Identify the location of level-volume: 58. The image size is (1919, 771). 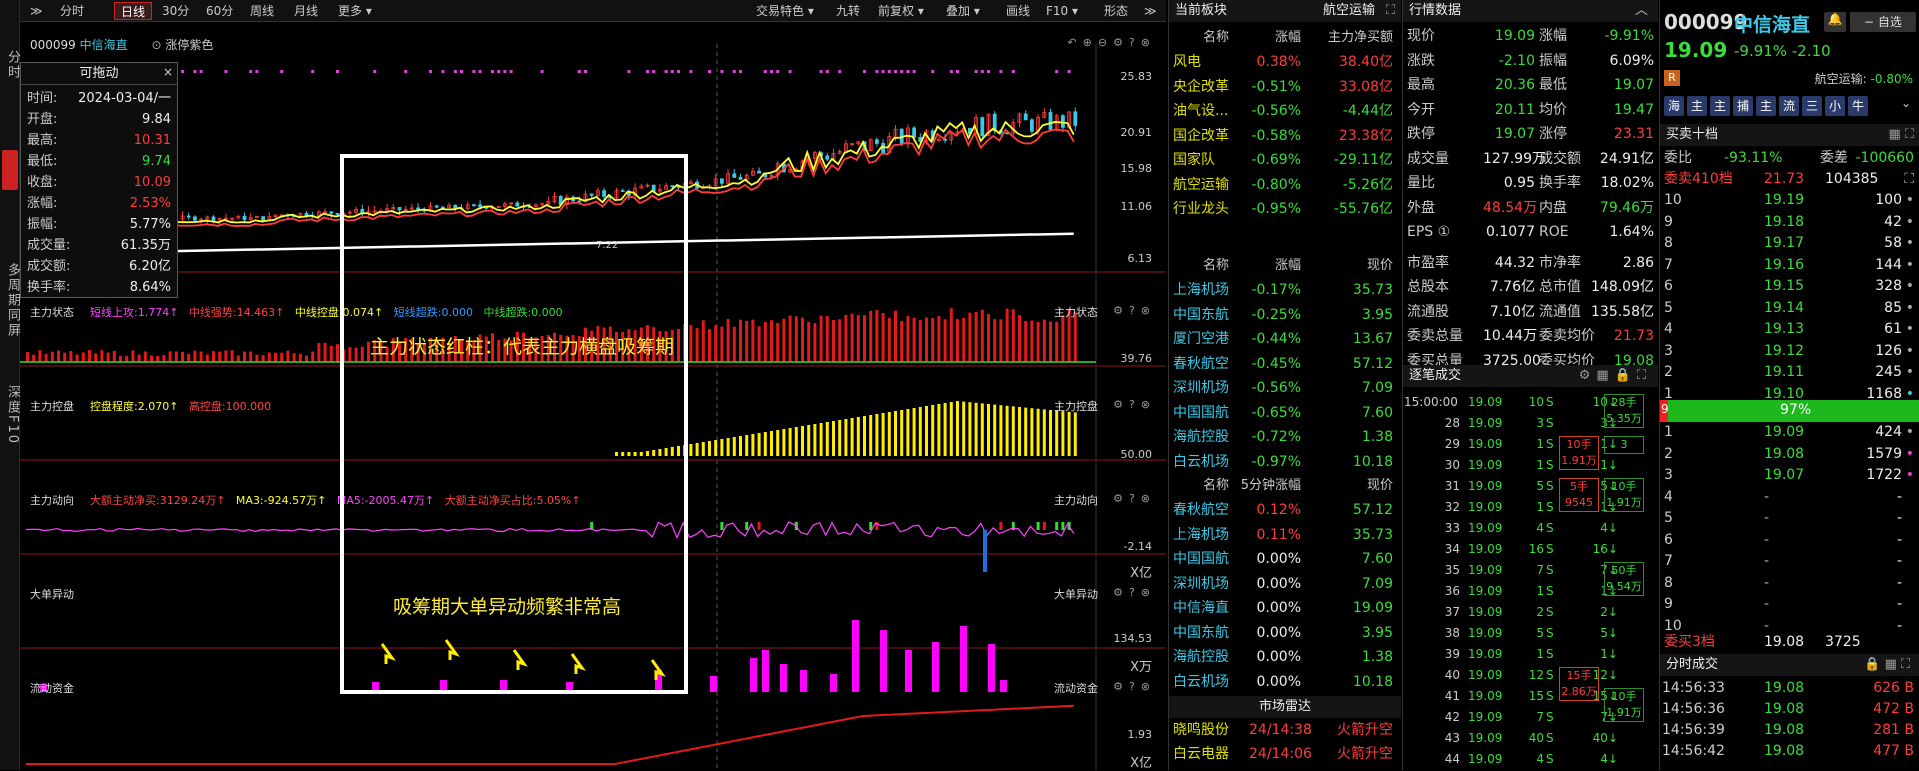
(1893, 243).